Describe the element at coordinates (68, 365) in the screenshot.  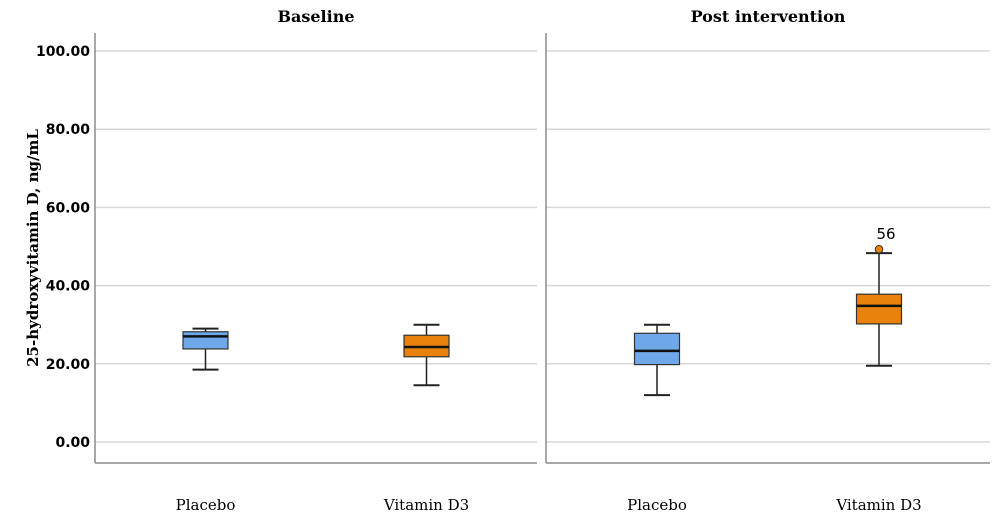
I see `y-tick-label: 20.00` at that location.